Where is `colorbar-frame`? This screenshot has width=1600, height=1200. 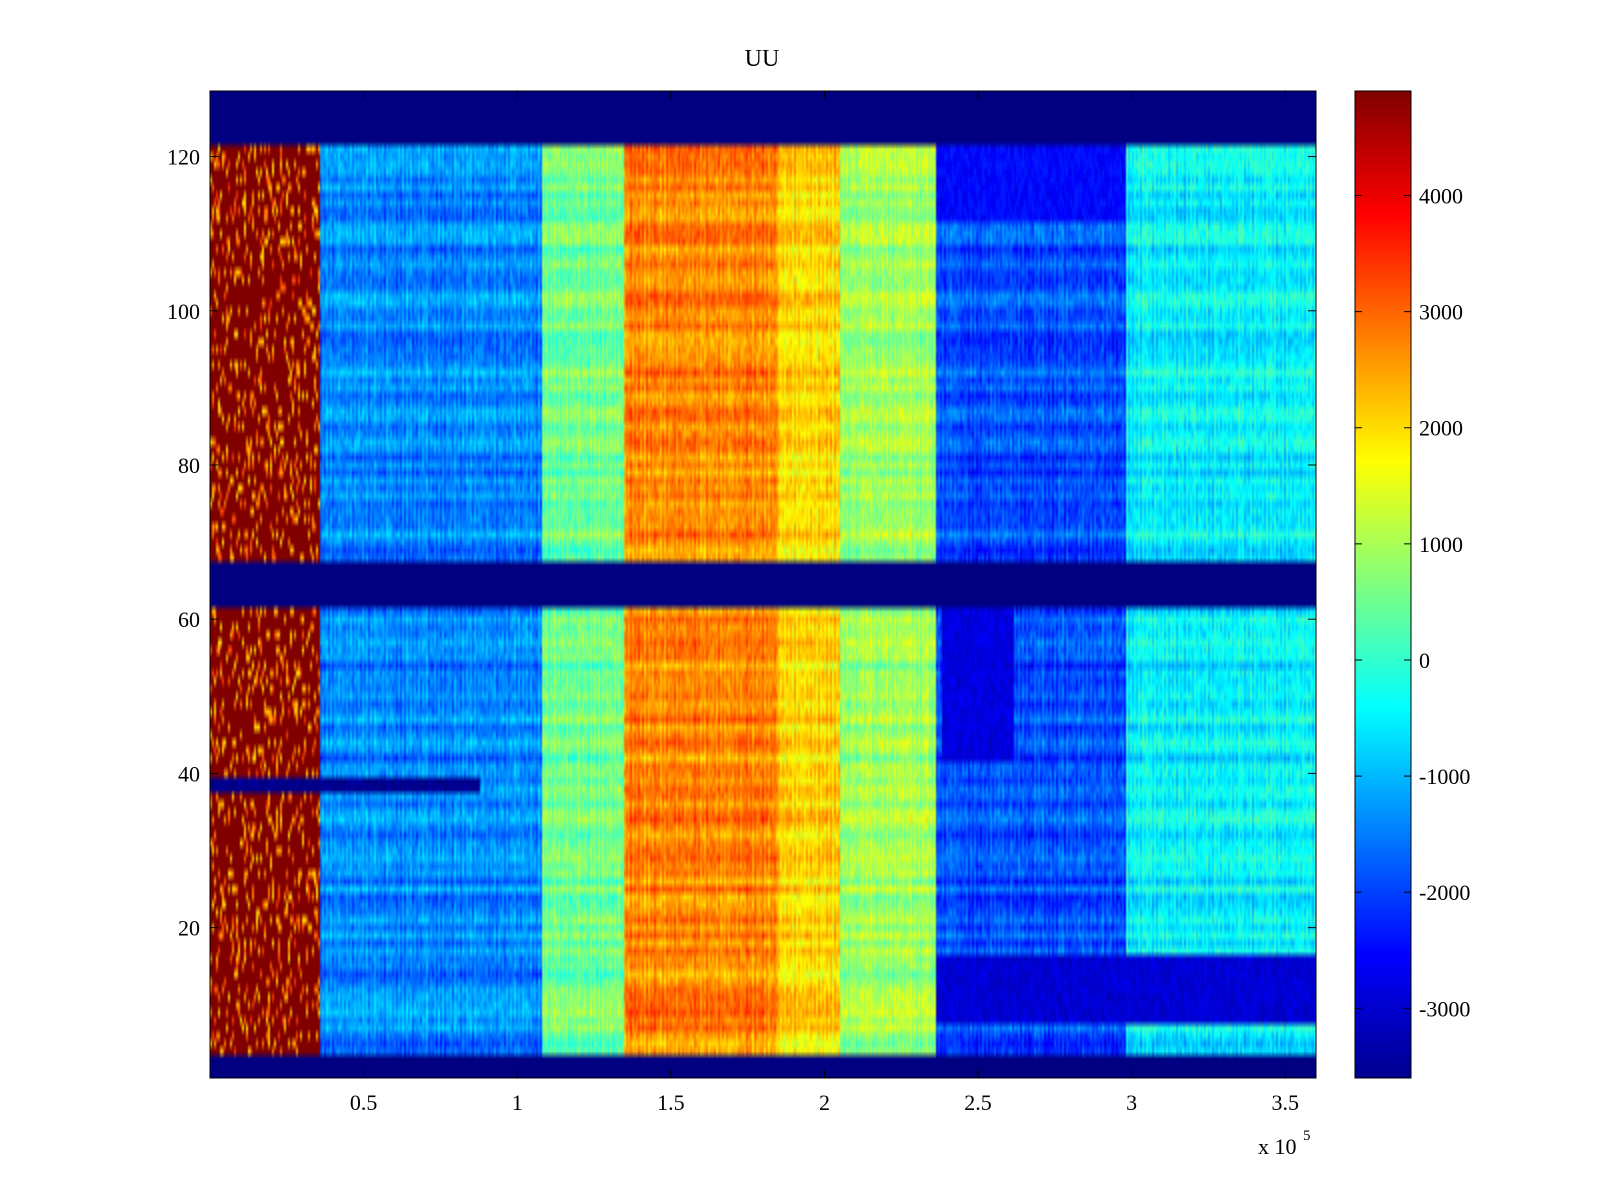 colorbar-frame is located at coordinates (1383, 584).